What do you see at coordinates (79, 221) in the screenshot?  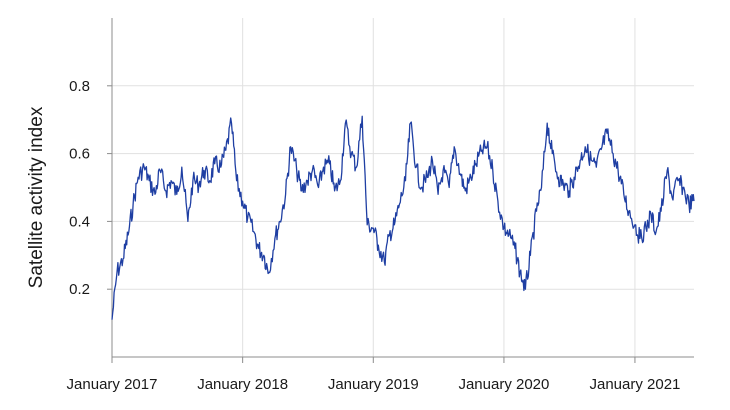 I see `y-tick-label: 0.4` at bounding box center [79, 221].